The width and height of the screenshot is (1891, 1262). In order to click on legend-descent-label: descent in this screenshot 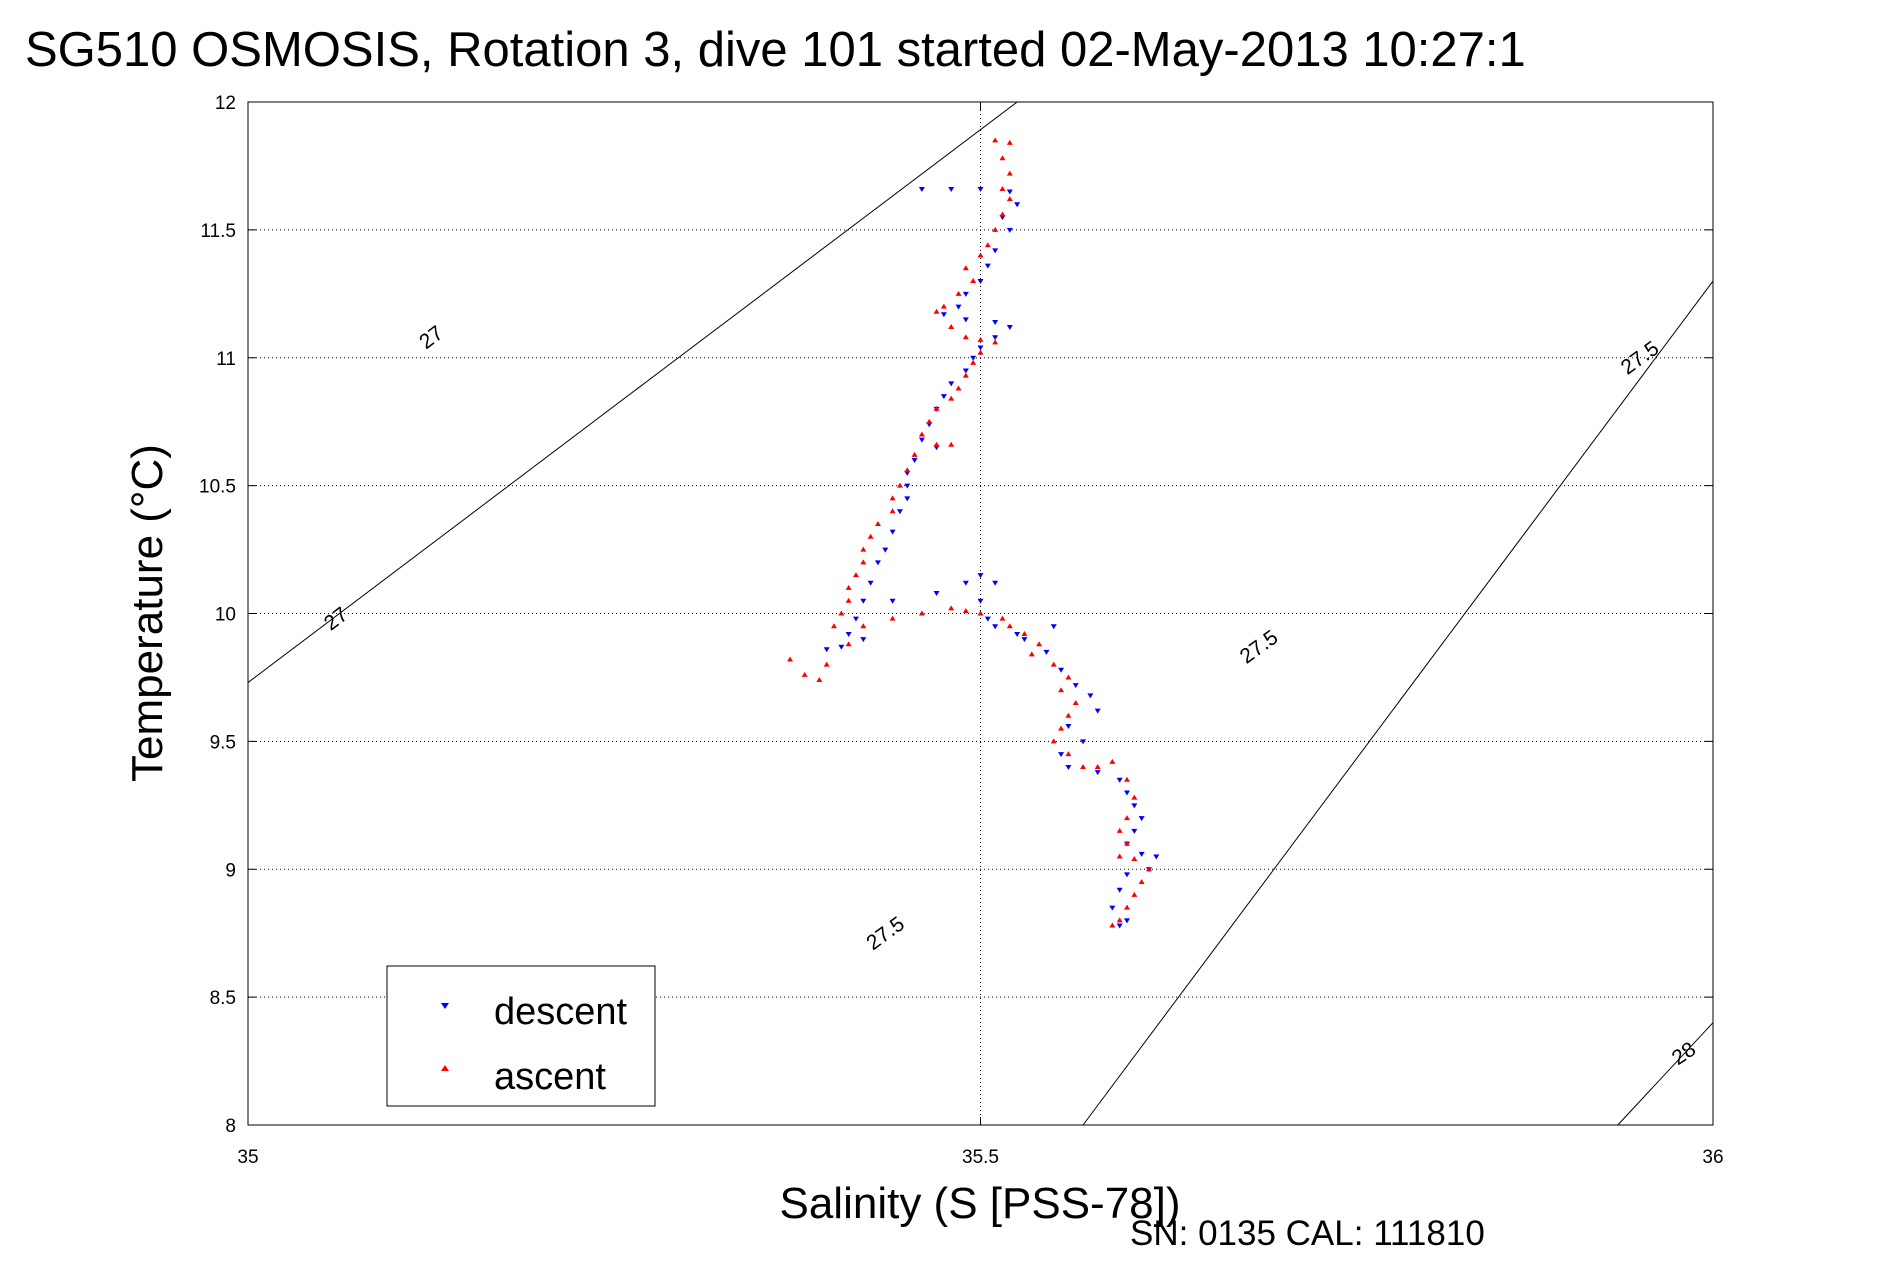, I will do `click(561, 1012)`.